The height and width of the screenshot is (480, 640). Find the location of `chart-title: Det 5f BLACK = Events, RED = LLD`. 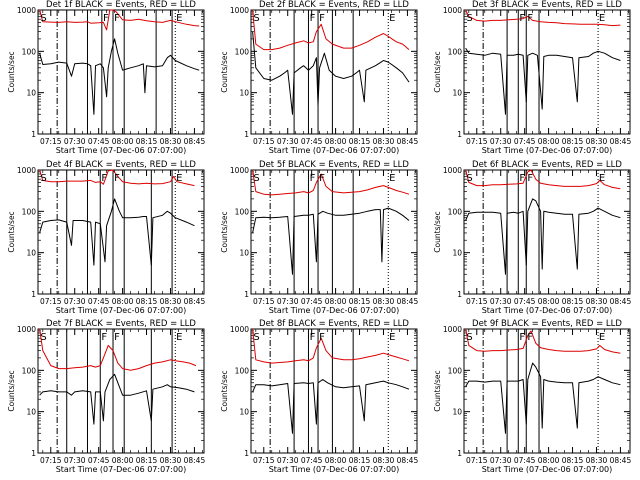

chart-title: Det 5f BLACK = Events, RED = LLD is located at coordinates (334, 165).